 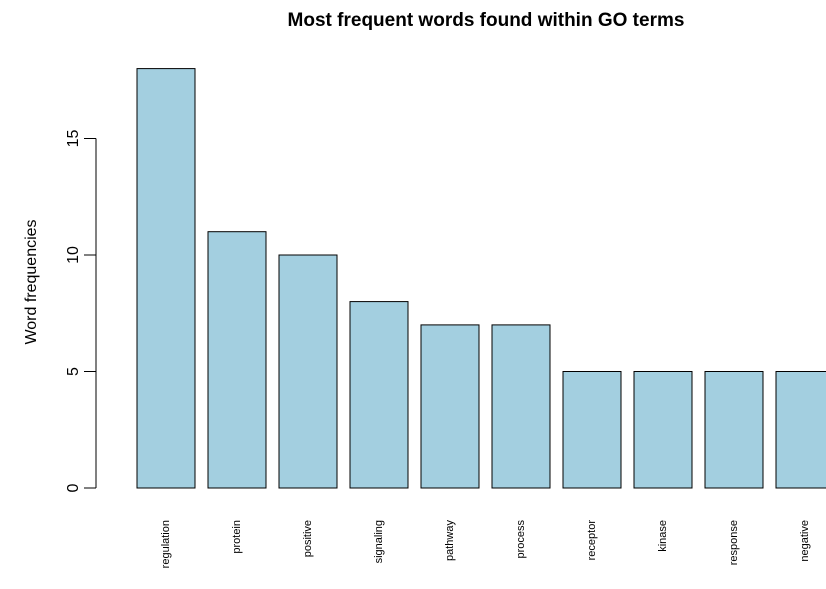 What do you see at coordinates (237, 537) in the screenshot?
I see `x-category-label: protein` at bounding box center [237, 537].